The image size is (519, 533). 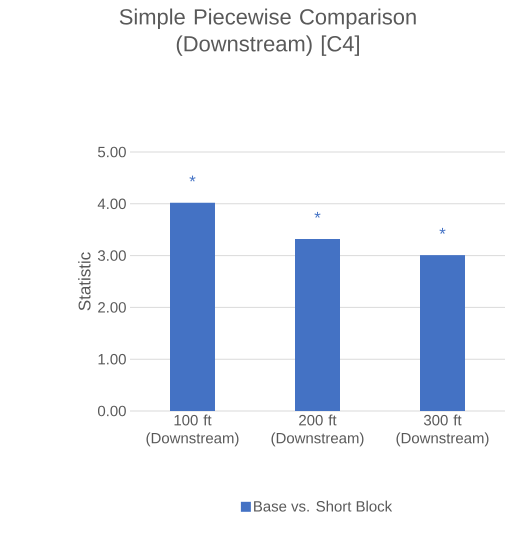 What do you see at coordinates (112, 152) in the screenshot?
I see `y-tick-label: 5.00` at bounding box center [112, 152].